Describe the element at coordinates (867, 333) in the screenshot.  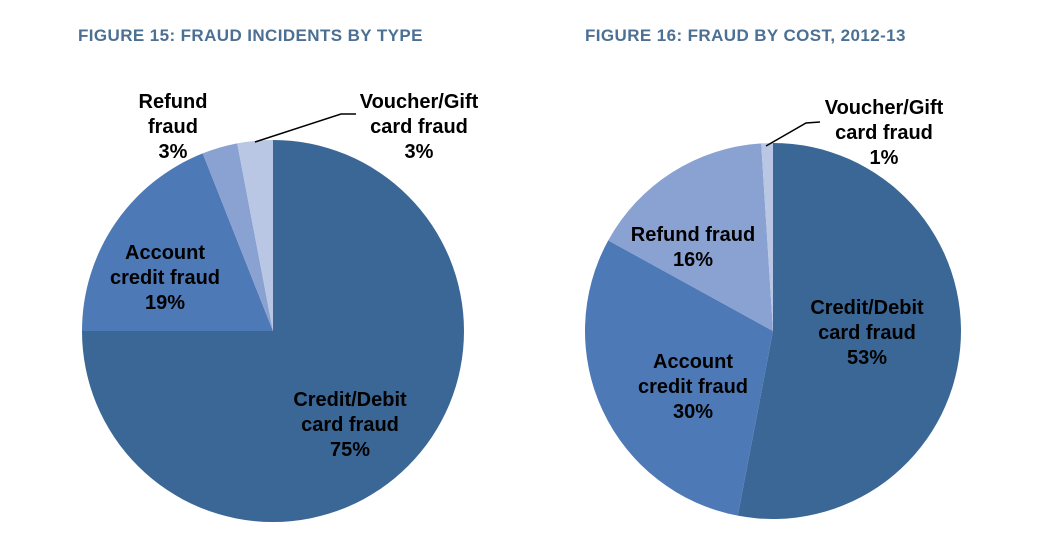
I see `label-credit-debit-card-fraud-fig16: Credit/Debit card fraud 53%` at that location.